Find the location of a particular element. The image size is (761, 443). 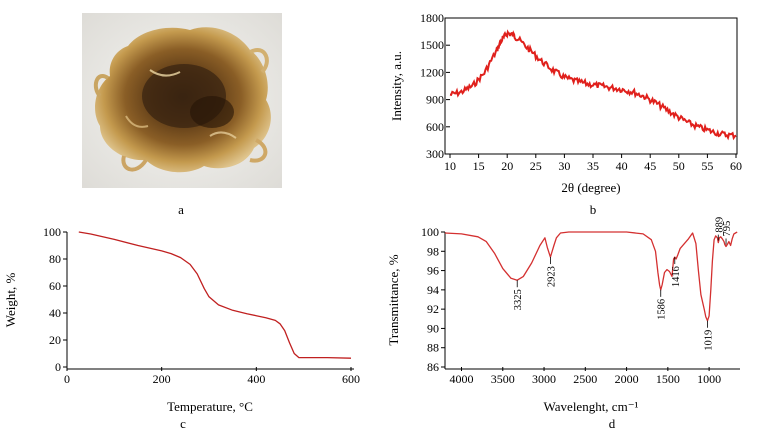

panel-a: a is located at coordinates (182, 115).